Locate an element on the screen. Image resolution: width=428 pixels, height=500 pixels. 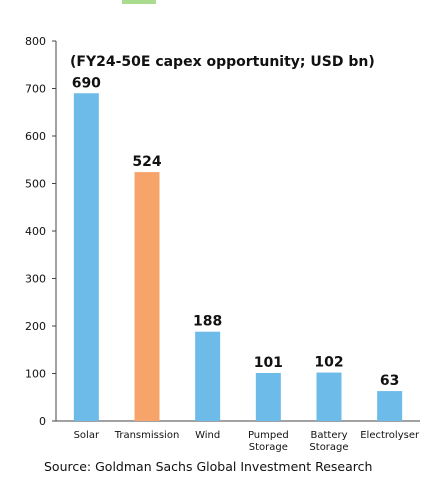
y-tick-label: 0 is located at coordinates (42, 421).